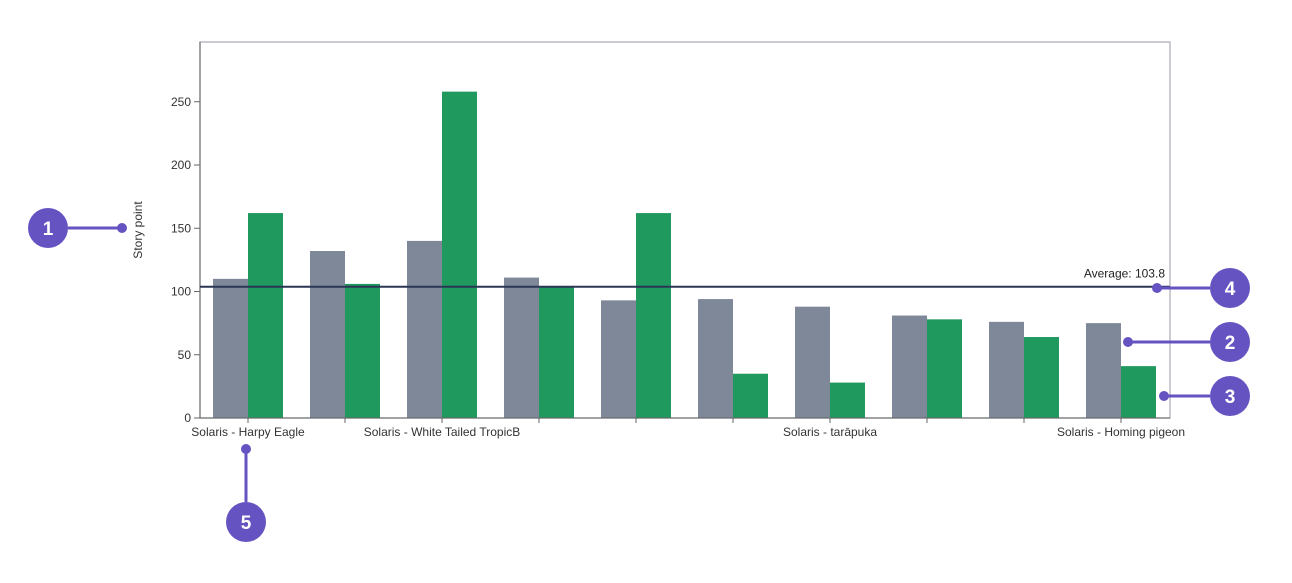 The image size is (1292, 583). I want to click on y-axis: 0 50 100 150 200 250, so click(186, 233).